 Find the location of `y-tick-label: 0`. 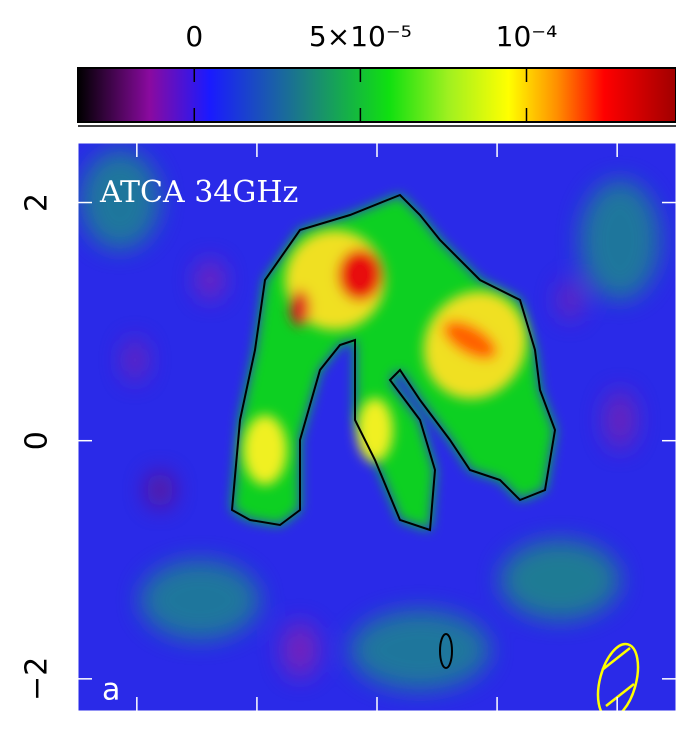

y-tick-label: 0 is located at coordinates (37, 440).